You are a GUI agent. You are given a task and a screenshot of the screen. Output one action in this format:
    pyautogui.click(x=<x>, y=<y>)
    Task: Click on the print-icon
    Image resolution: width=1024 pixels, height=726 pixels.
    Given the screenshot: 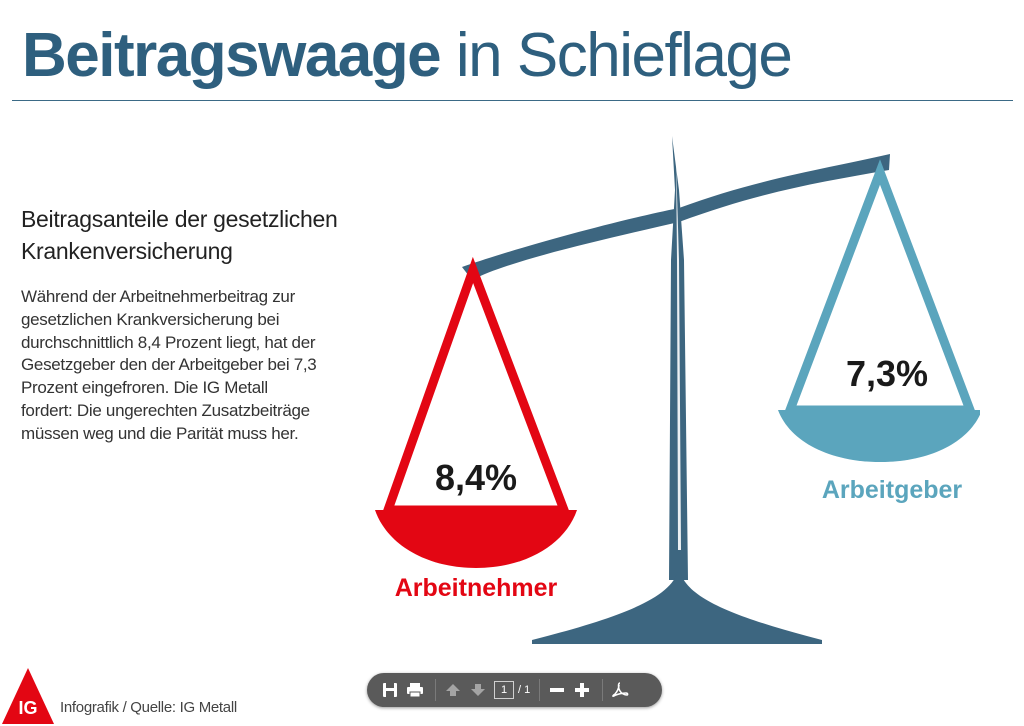 What is the action you would take?
    pyautogui.click(x=415, y=690)
    